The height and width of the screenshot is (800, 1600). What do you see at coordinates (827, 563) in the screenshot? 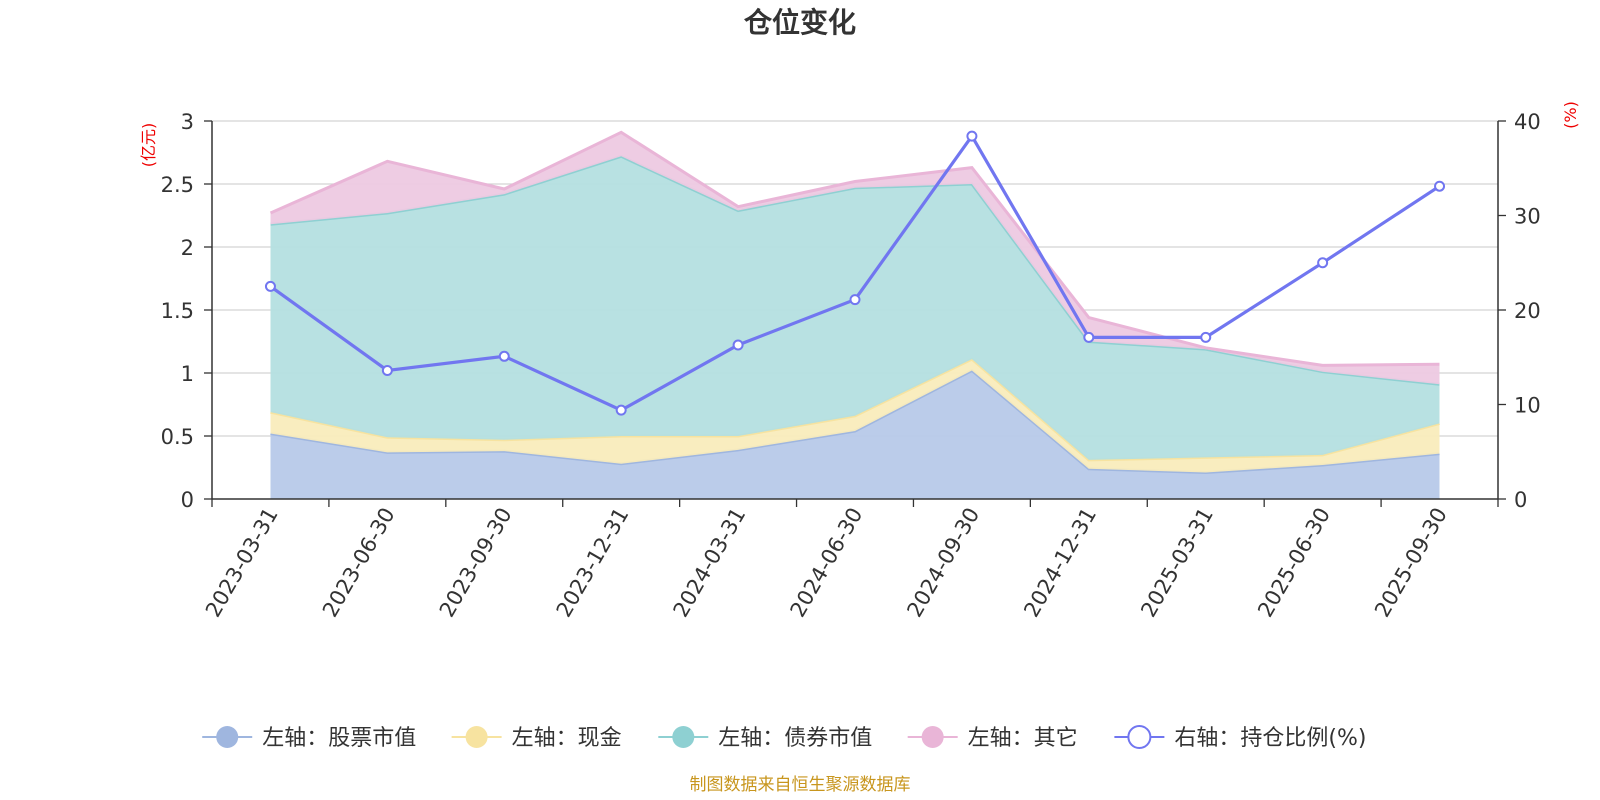
I see `x-axis-category-label: 2024-06-30` at bounding box center [827, 563].